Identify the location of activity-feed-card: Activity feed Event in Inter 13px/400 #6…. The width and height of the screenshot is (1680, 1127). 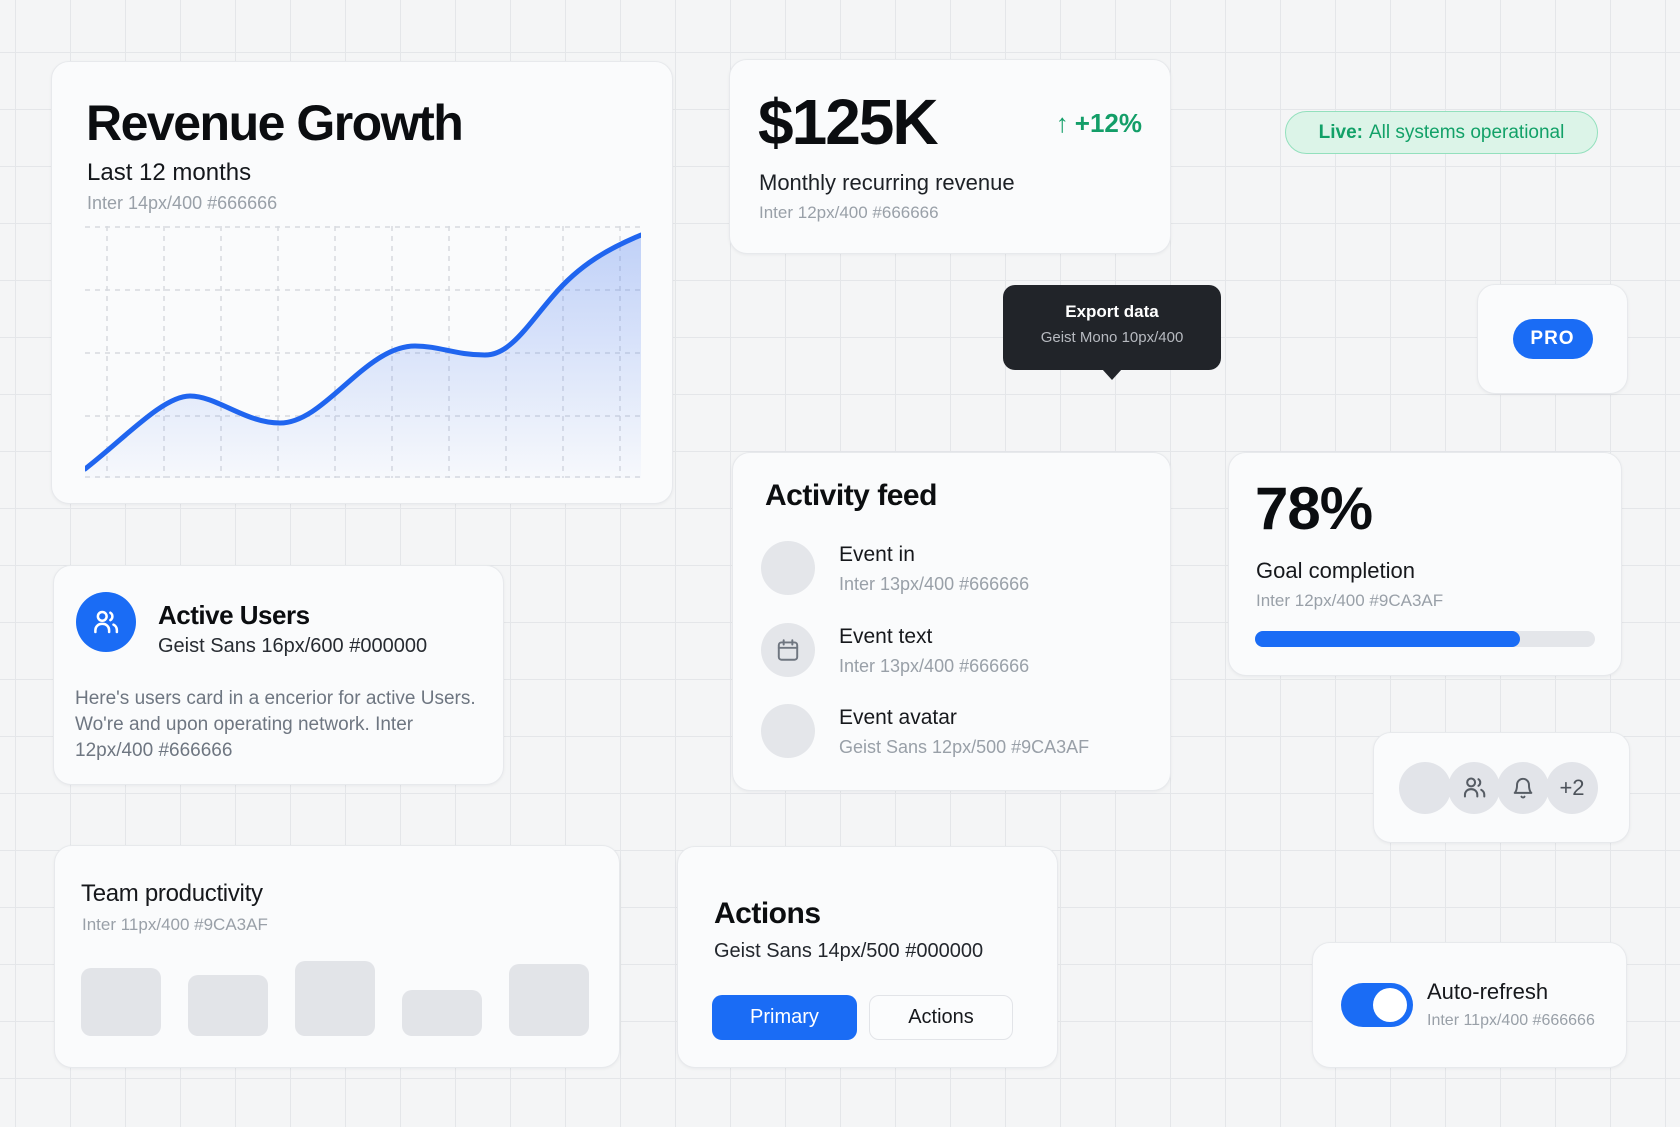
(951, 621).